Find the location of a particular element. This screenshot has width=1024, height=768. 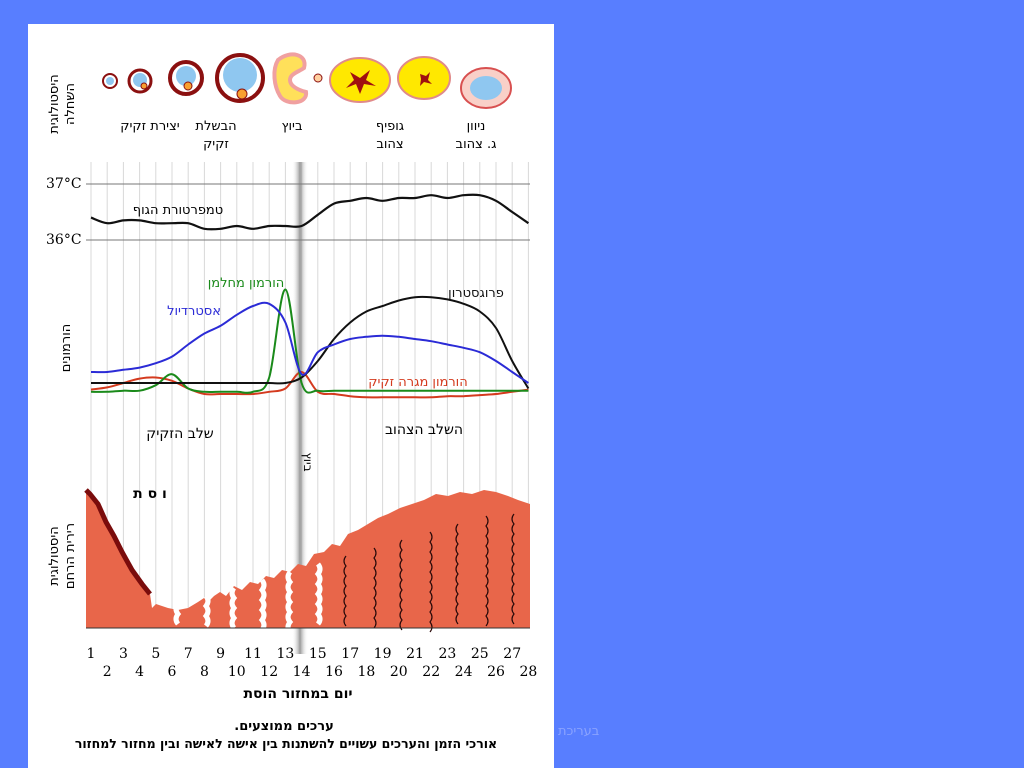

secondary-follicle-icon is located at coordinates (186, 78).